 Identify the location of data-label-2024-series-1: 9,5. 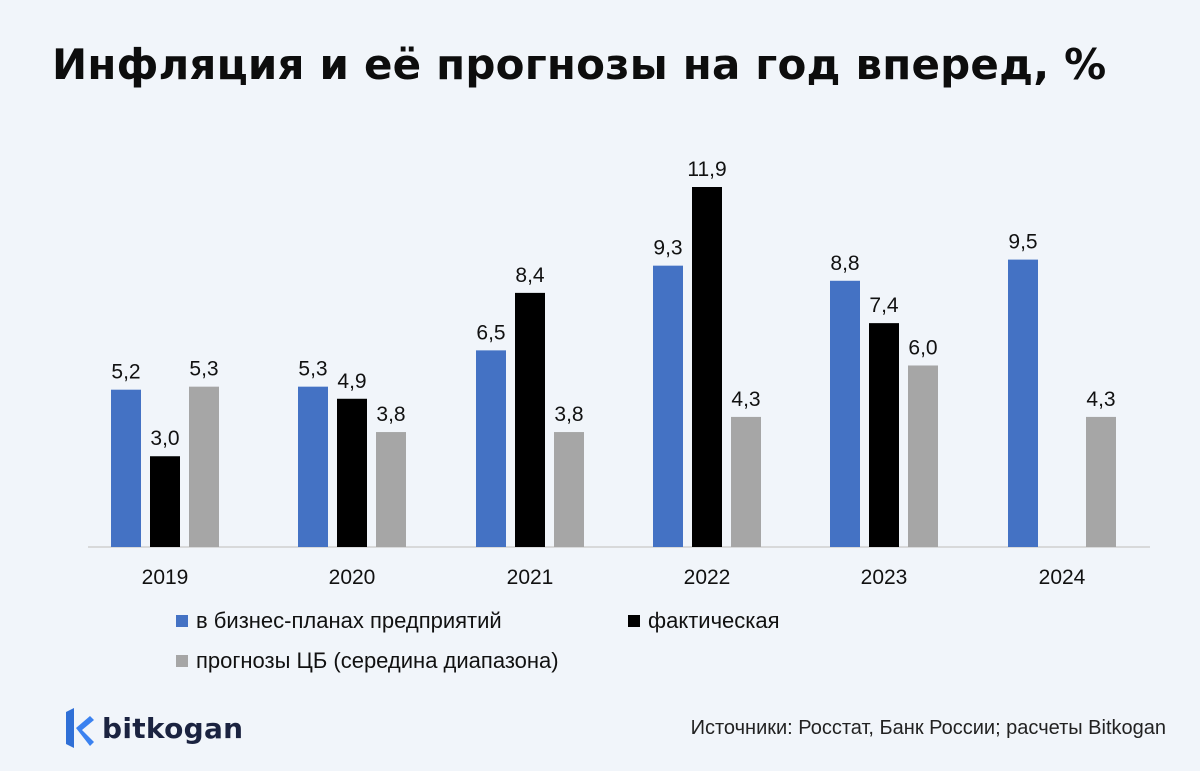
(1022, 242).